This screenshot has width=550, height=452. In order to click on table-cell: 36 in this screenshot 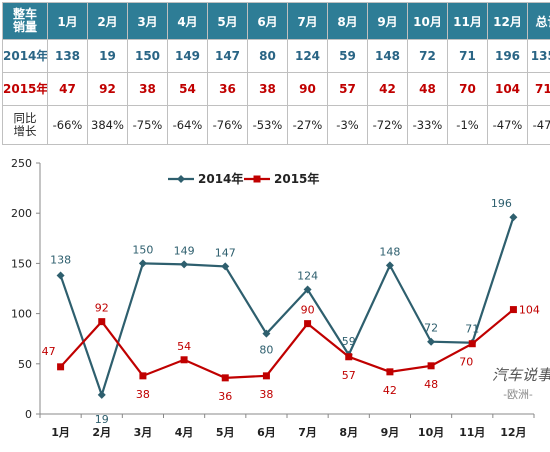, I will do `click(227, 89)`.